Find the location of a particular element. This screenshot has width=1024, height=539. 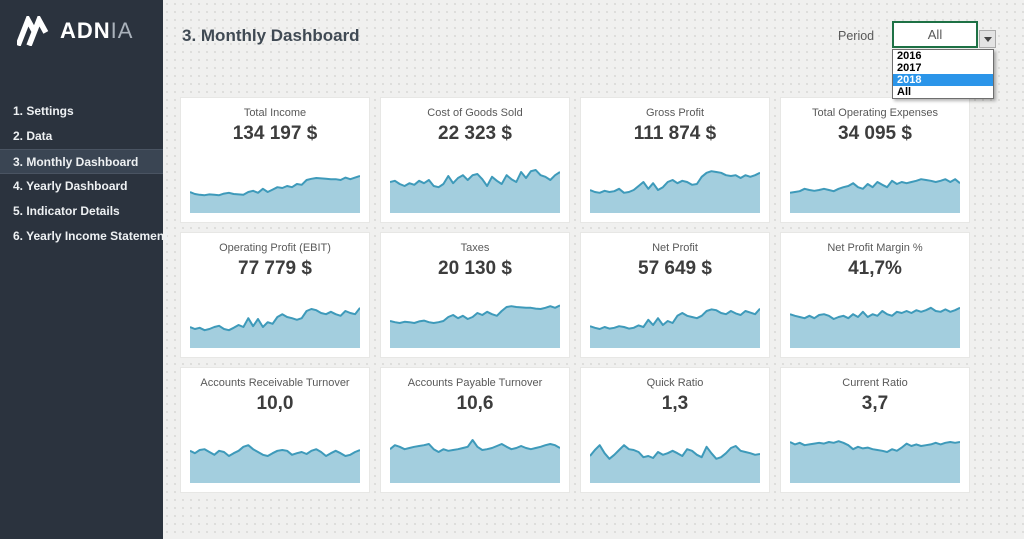

period-dropdown-button is located at coordinates (987, 39).